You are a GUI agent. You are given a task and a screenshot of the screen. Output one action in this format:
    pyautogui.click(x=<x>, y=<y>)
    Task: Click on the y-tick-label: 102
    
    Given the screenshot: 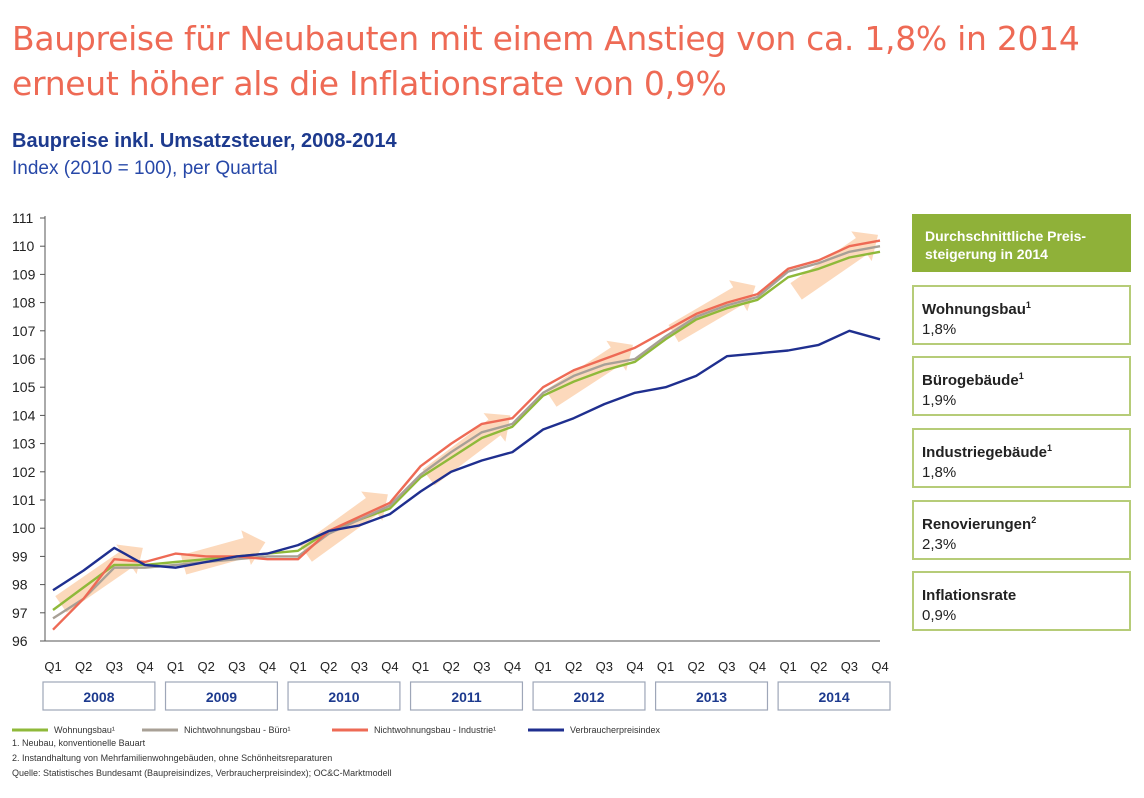 What is the action you would take?
    pyautogui.click(x=24, y=472)
    